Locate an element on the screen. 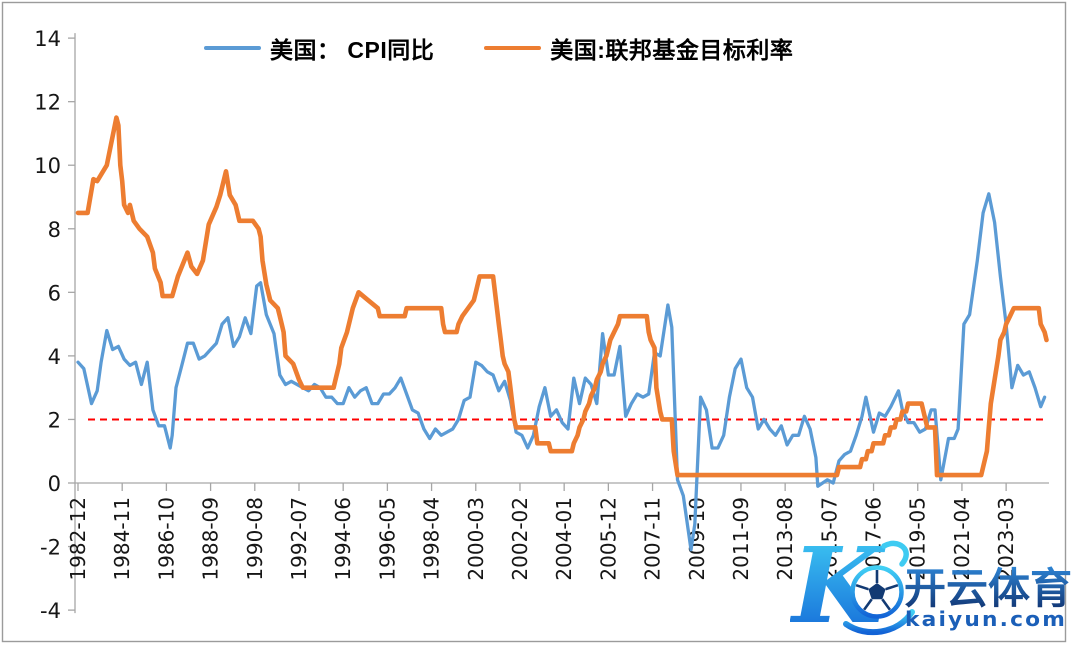 The height and width of the screenshot is (648, 1080). x-axis-label: 2004-01 is located at coordinates (564, 539).